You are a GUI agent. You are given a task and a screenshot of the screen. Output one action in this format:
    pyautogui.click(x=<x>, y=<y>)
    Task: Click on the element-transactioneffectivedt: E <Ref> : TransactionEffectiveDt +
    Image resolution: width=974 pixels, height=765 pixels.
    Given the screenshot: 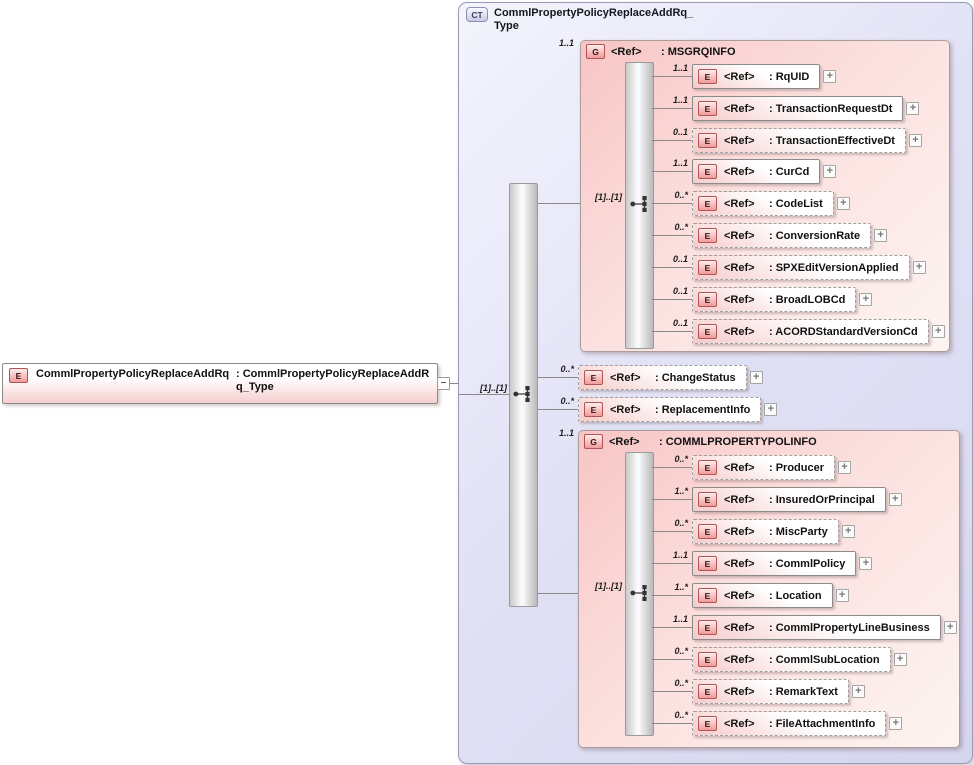 What is the action you would take?
    pyautogui.click(x=807, y=140)
    